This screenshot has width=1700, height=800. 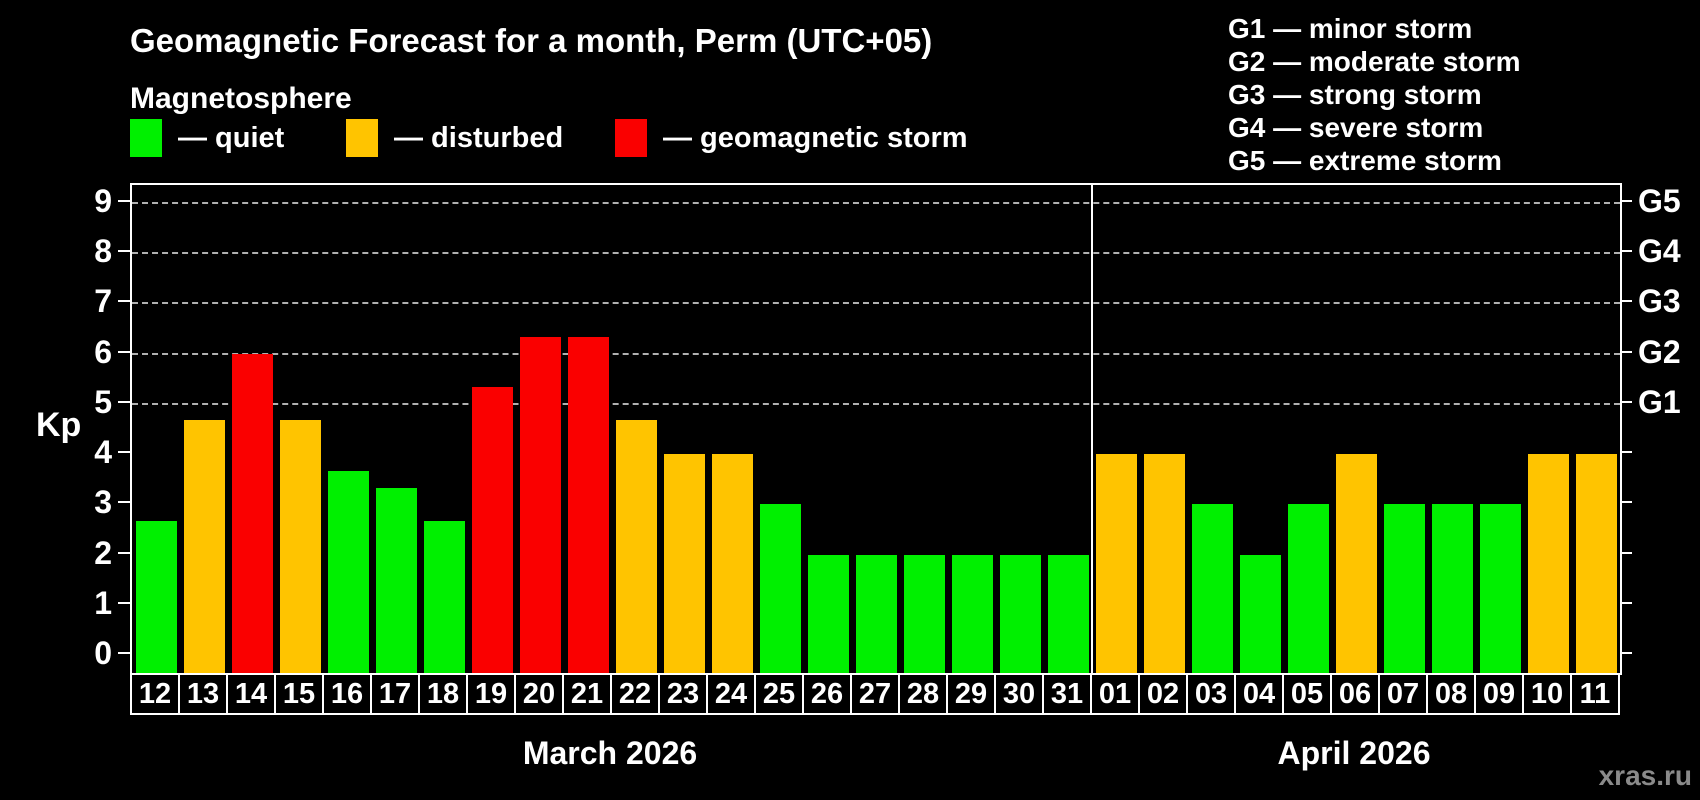 What do you see at coordinates (241, 98) in the screenshot?
I see `magnetosphere-heading: Magnetosphere` at bounding box center [241, 98].